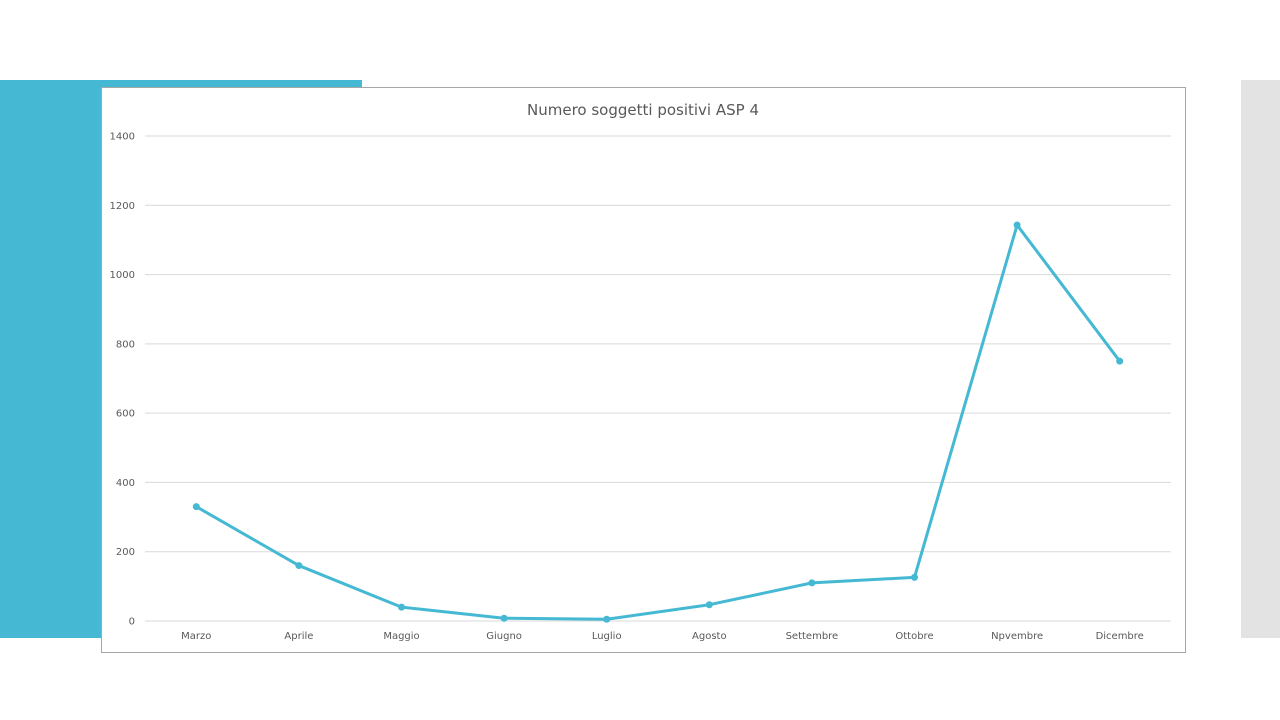 The width and height of the screenshot is (1280, 720). Describe the element at coordinates (132, 622) in the screenshot. I see `y-tick-label: 0` at that location.